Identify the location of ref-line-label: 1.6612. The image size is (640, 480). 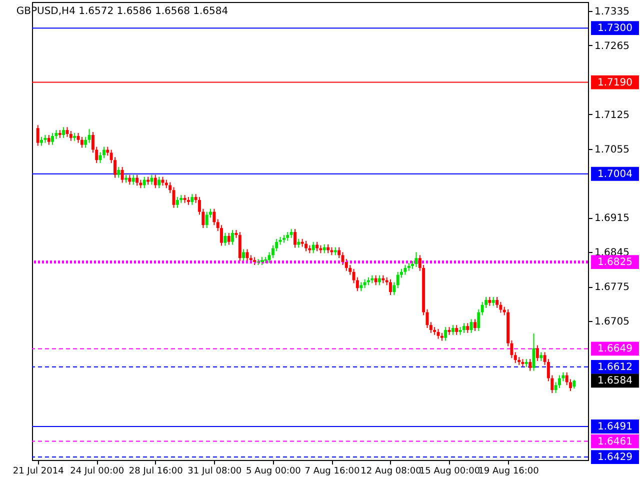
(615, 367).